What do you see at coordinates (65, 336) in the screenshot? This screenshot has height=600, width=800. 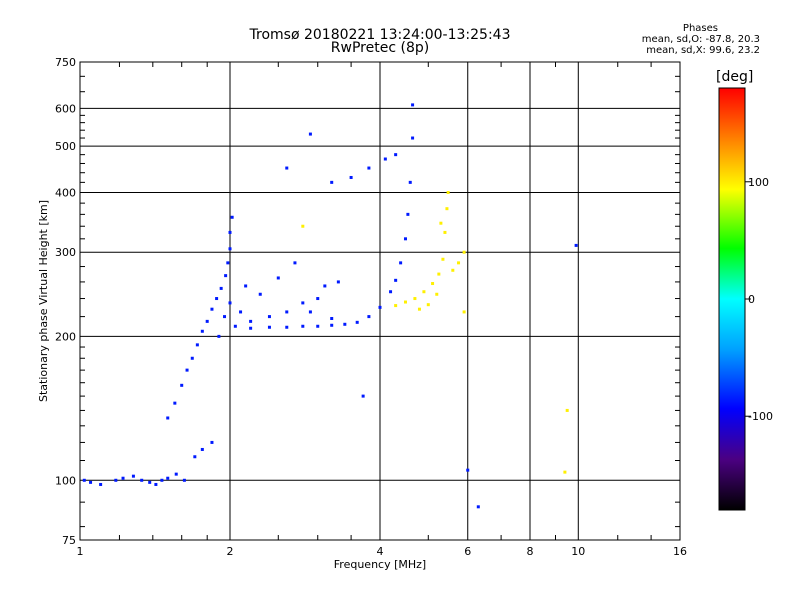 I see `y-tick-label: 200` at bounding box center [65, 336].